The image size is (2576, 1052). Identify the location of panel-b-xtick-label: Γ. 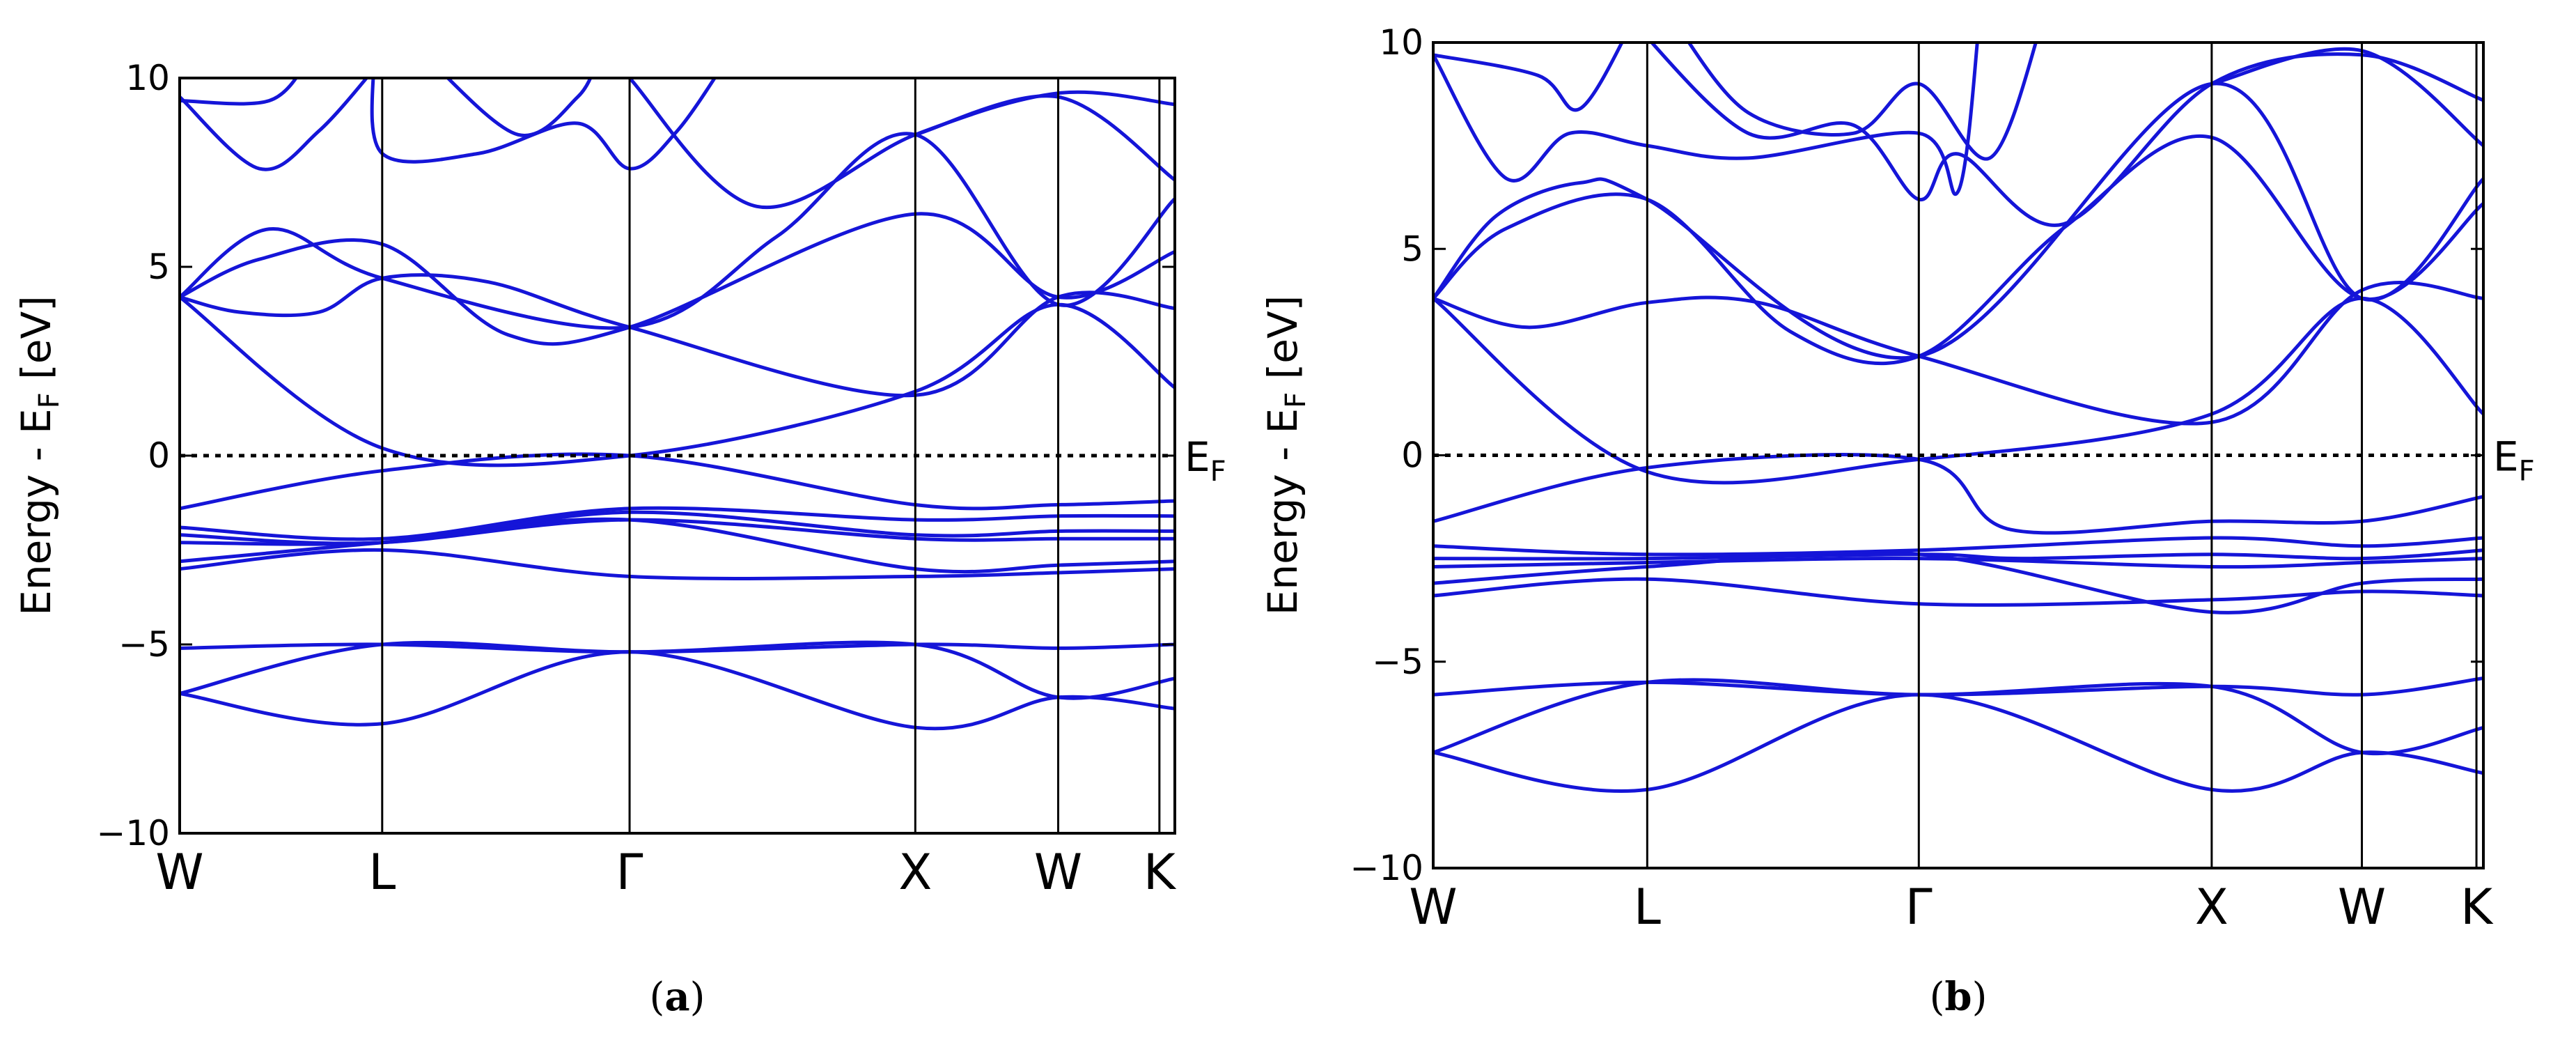
(1919, 908).